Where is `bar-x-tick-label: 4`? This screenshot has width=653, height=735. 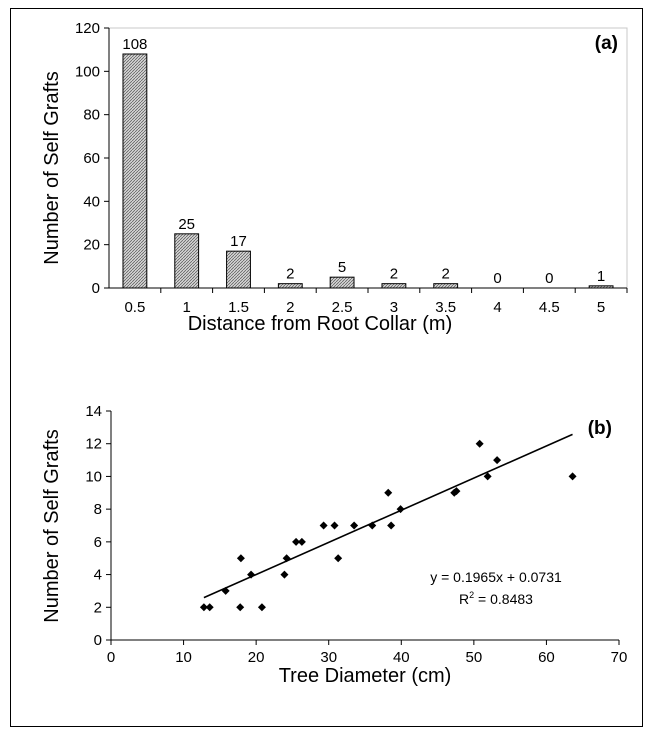 bar-x-tick-label: 4 is located at coordinates (497, 307).